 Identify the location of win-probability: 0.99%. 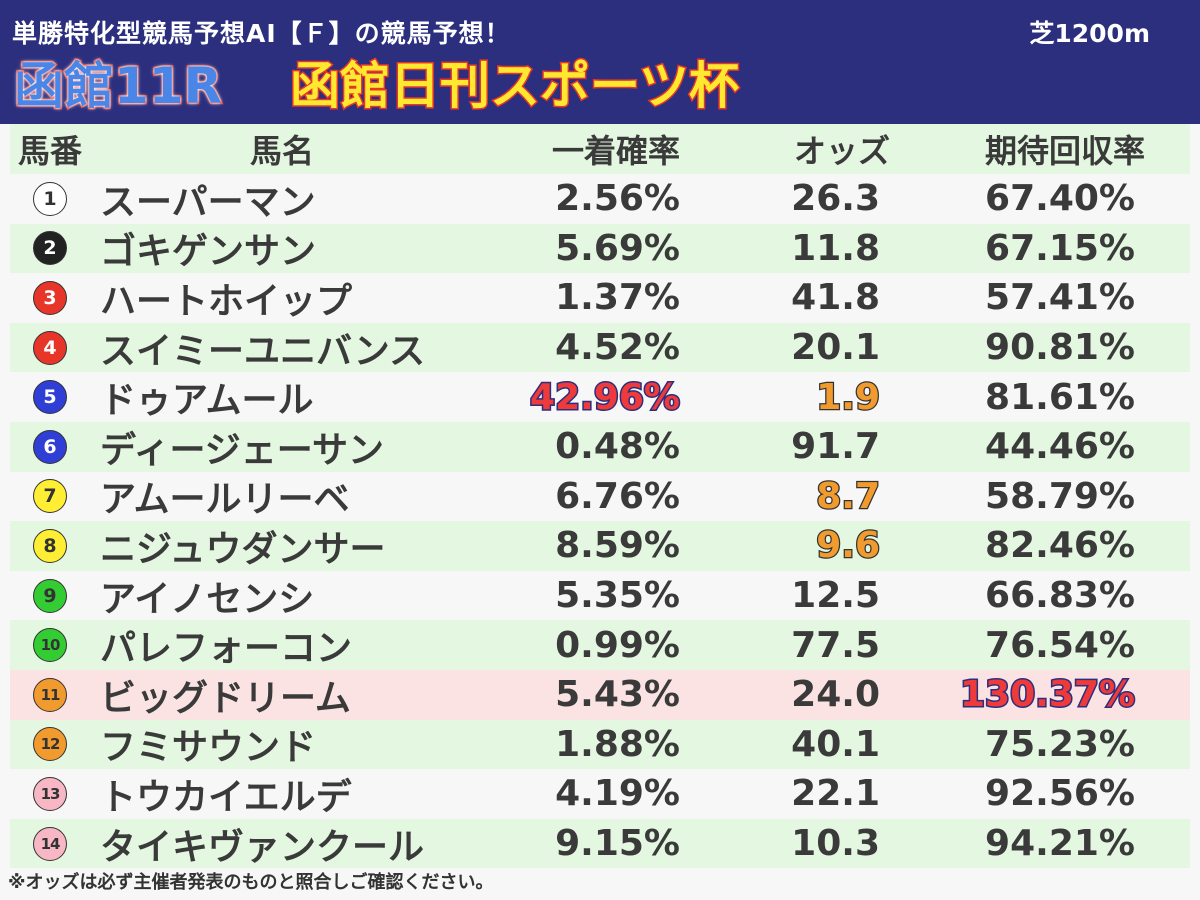
(617, 645).